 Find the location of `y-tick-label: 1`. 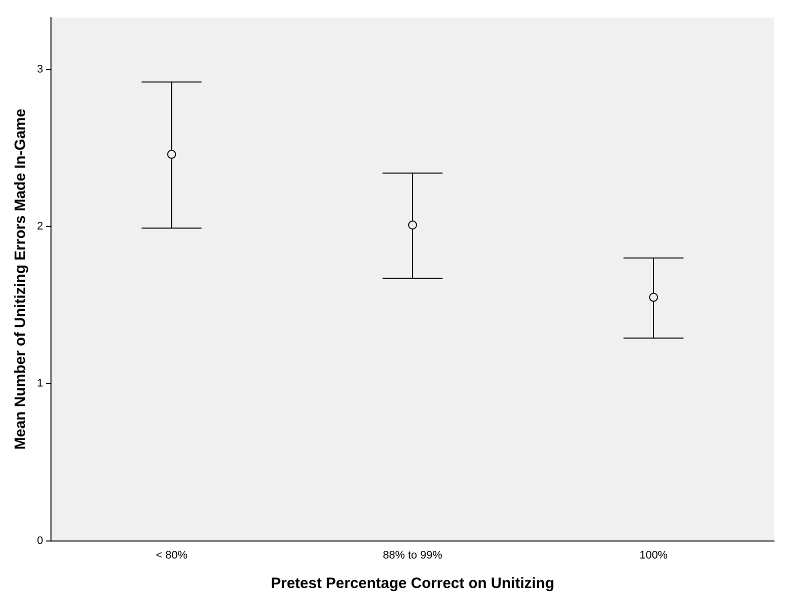

y-tick-label: 1 is located at coordinates (40, 384).